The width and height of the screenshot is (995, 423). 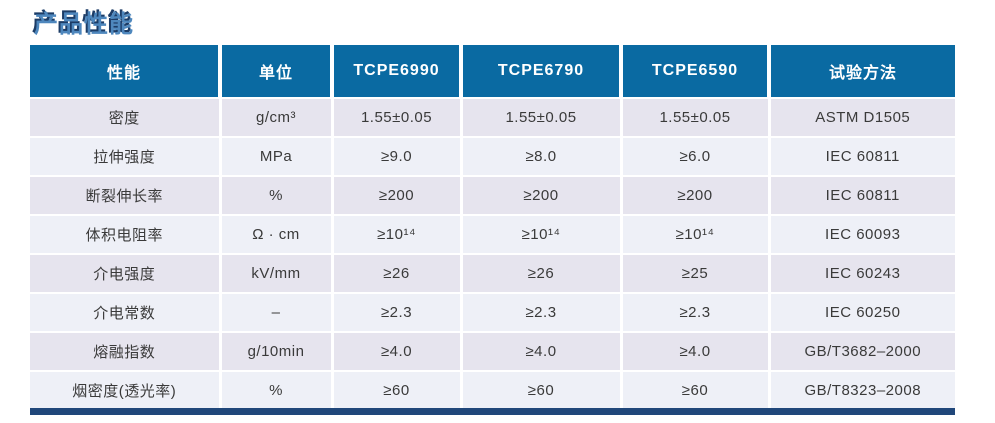 What do you see at coordinates (126, 234) in the screenshot?
I see `property-cell: 体积电阻率` at bounding box center [126, 234].